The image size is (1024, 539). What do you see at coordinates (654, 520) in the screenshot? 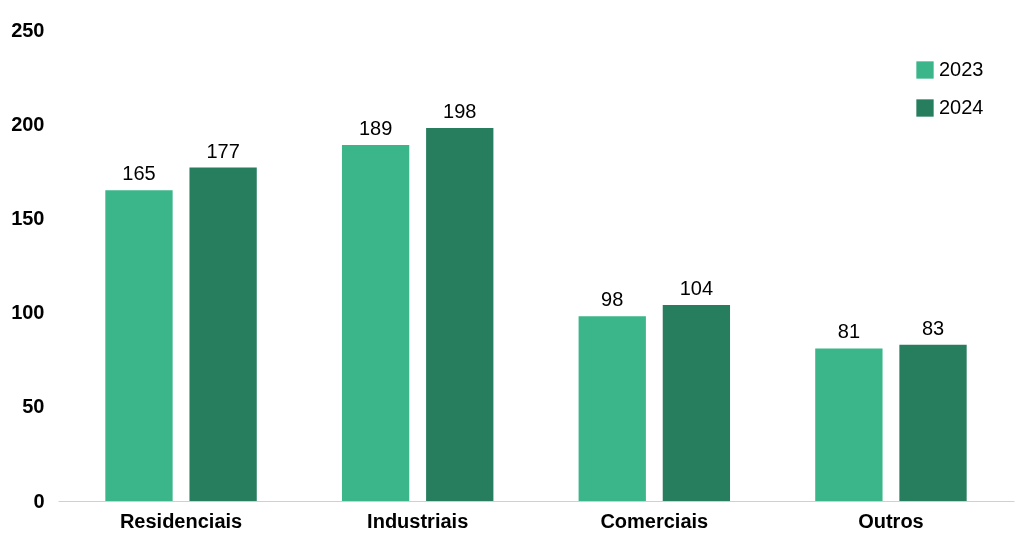
I see `x-tick-label: Comerciais` at bounding box center [654, 520].